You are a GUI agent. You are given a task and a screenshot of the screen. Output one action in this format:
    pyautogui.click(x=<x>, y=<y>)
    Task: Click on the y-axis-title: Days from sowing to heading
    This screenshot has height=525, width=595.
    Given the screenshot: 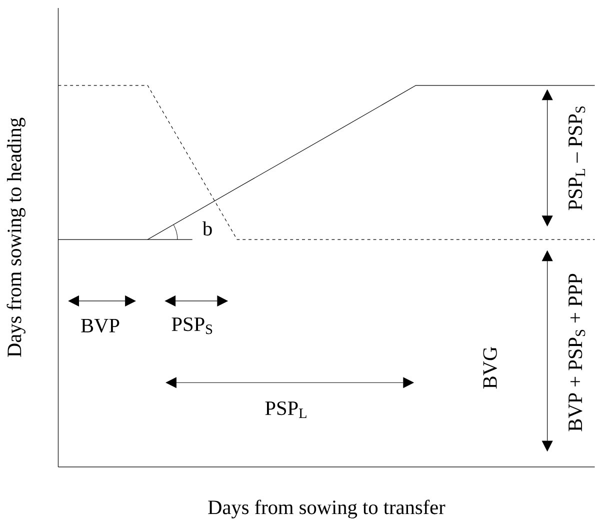 What is the action you would take?
    pyautogui.click(x=16, y=237)
    